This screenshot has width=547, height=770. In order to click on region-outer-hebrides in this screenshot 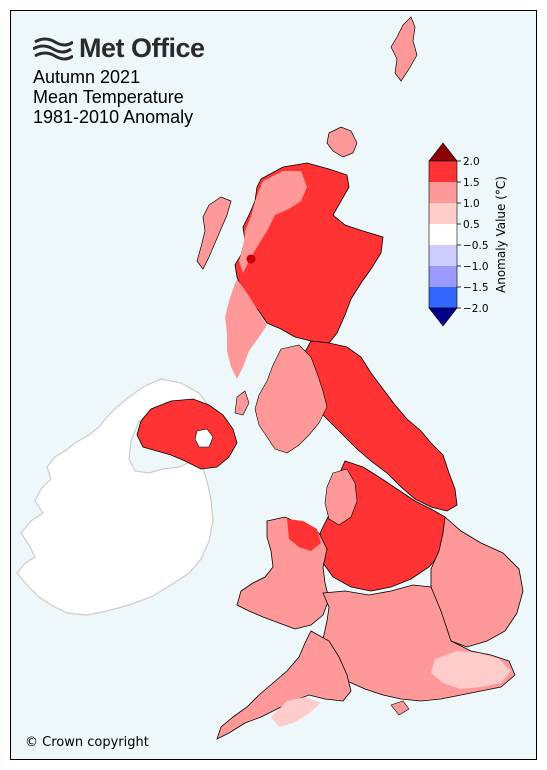, I will do `click(214, 233)`.